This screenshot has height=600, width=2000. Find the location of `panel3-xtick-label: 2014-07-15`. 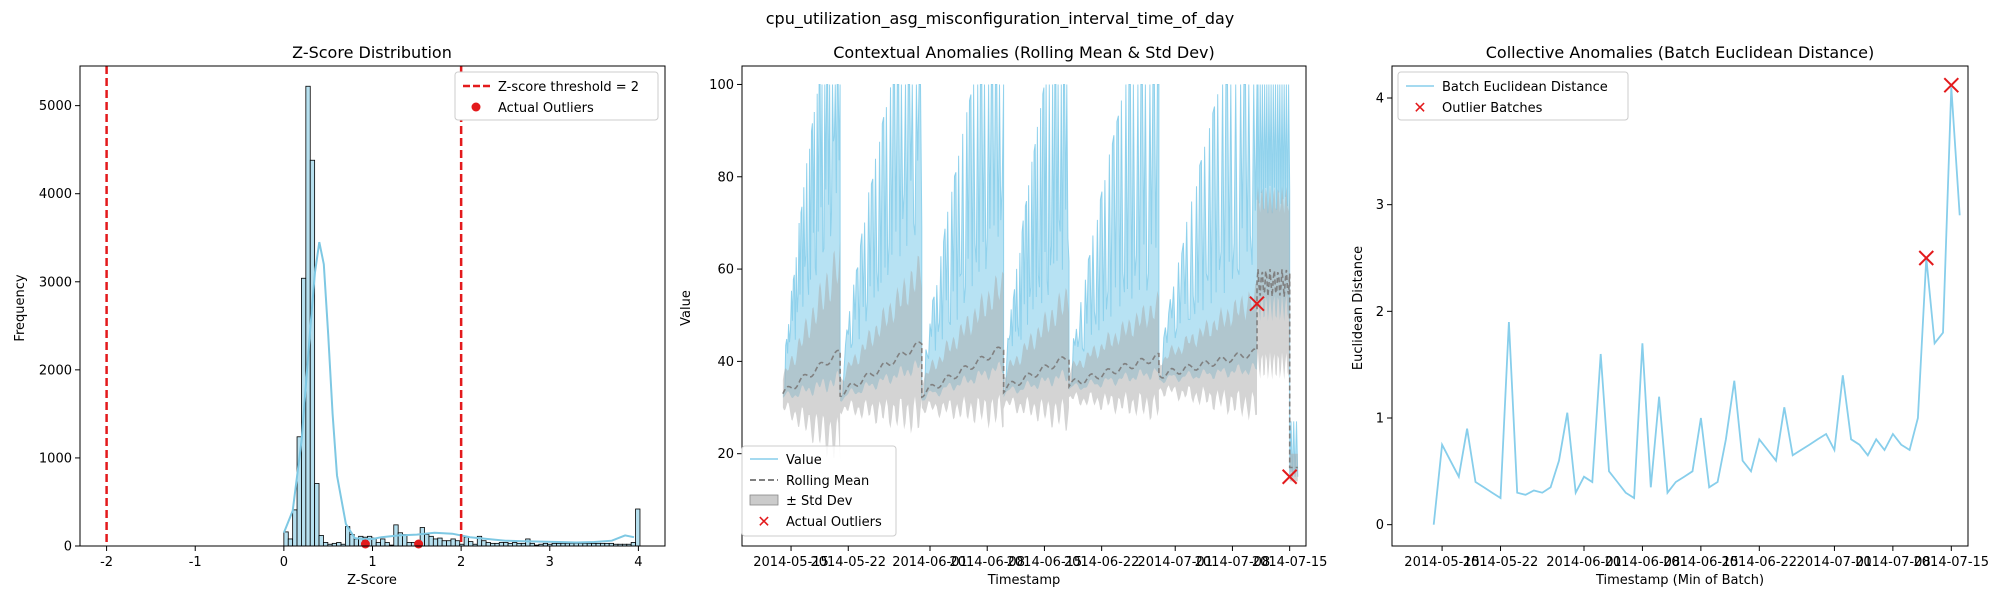

panel3-xtick-label: 2014-07-15 is located at coordinates (1952, 562).